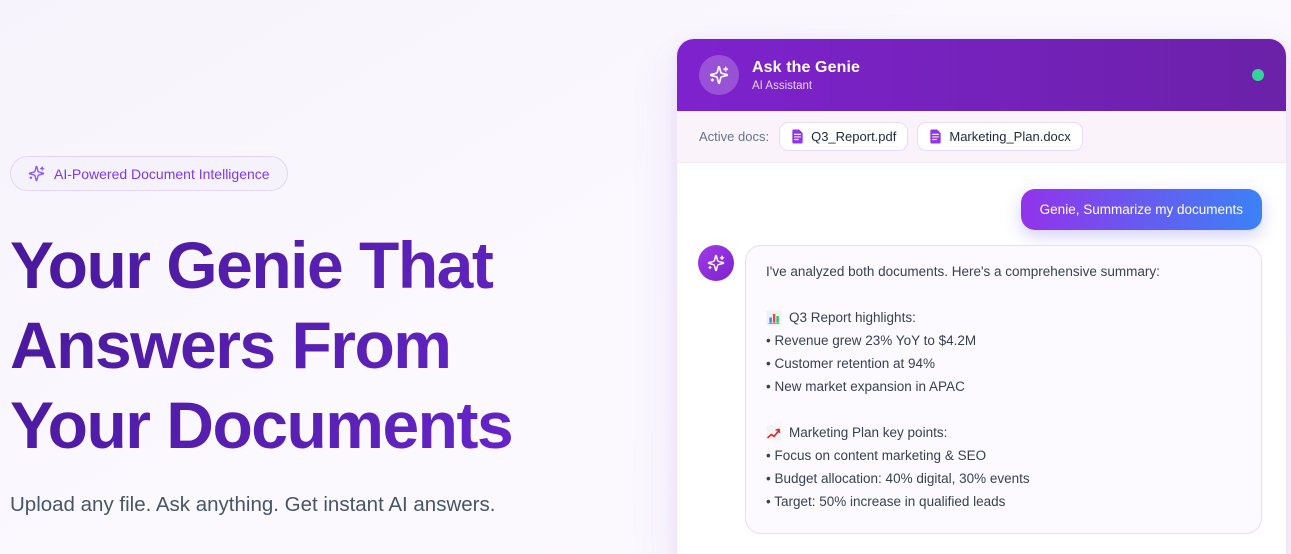 The image size is (1291, 554). I want to click on bullet-item: • Focus on content marketing & SEO, so click(876, 455).